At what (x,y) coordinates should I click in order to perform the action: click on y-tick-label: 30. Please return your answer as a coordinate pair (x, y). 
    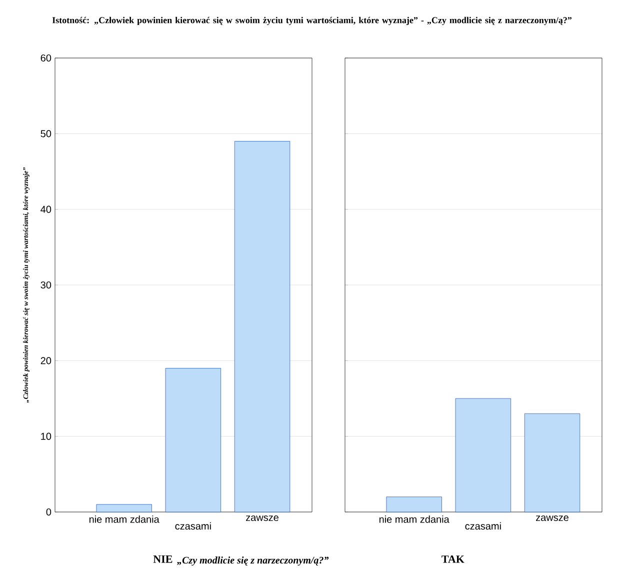
    Looking at the image, I should click on (46, 285).